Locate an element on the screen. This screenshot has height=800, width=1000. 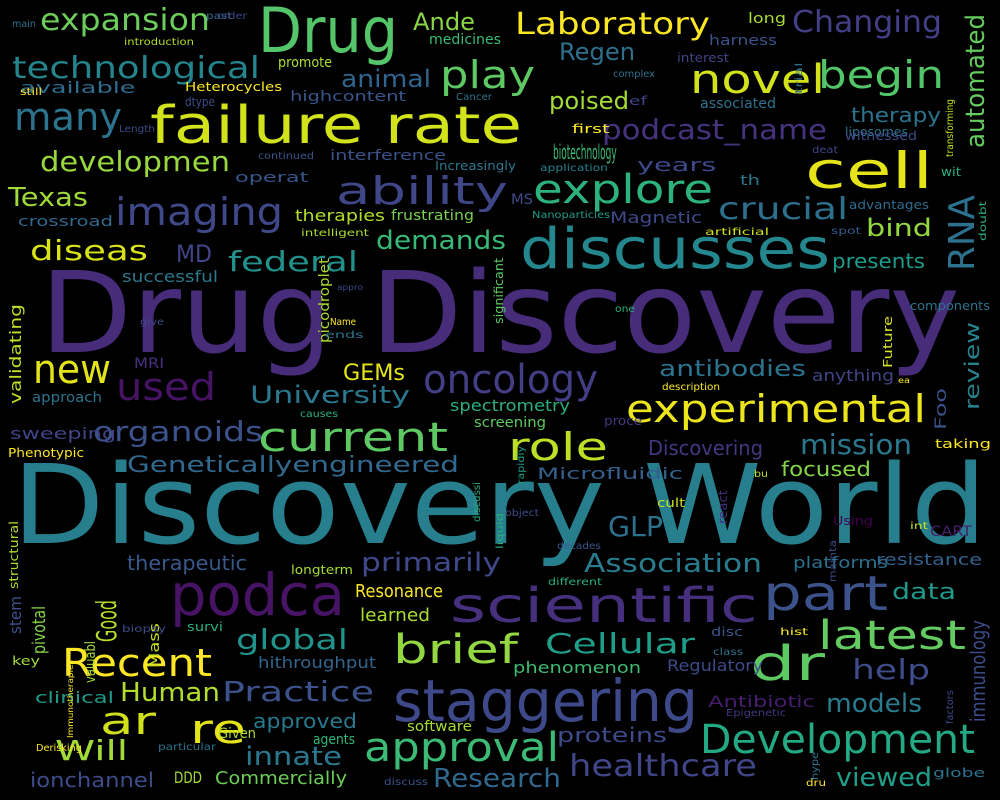
word-ande: Ande is located at coordinates (444, 22).